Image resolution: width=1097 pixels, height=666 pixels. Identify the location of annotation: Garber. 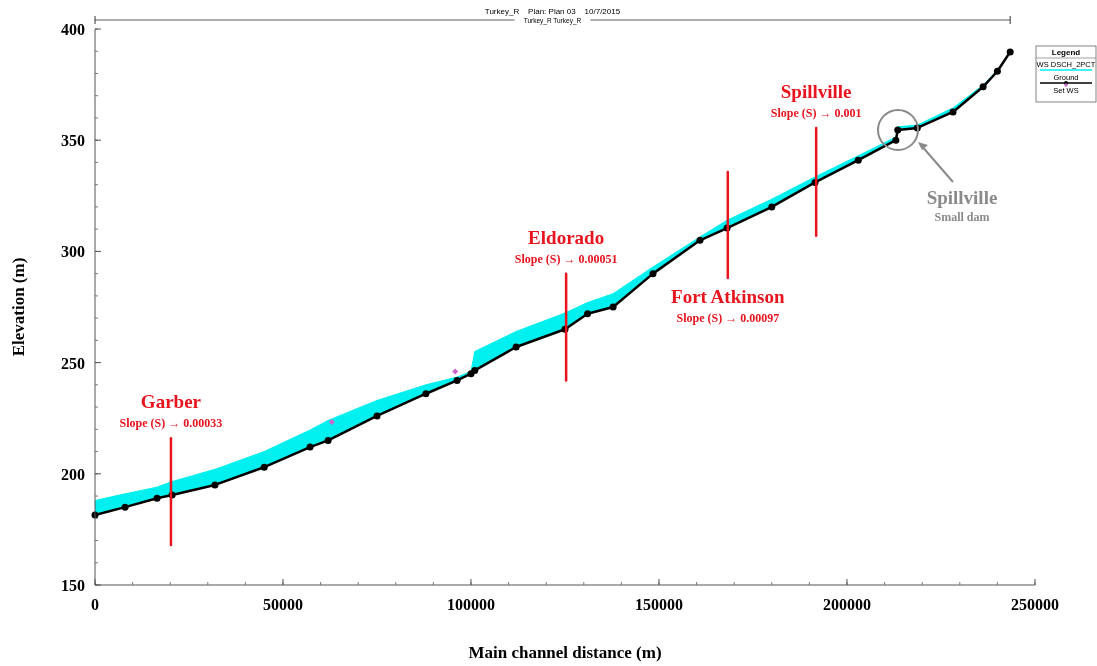
(171, 402).